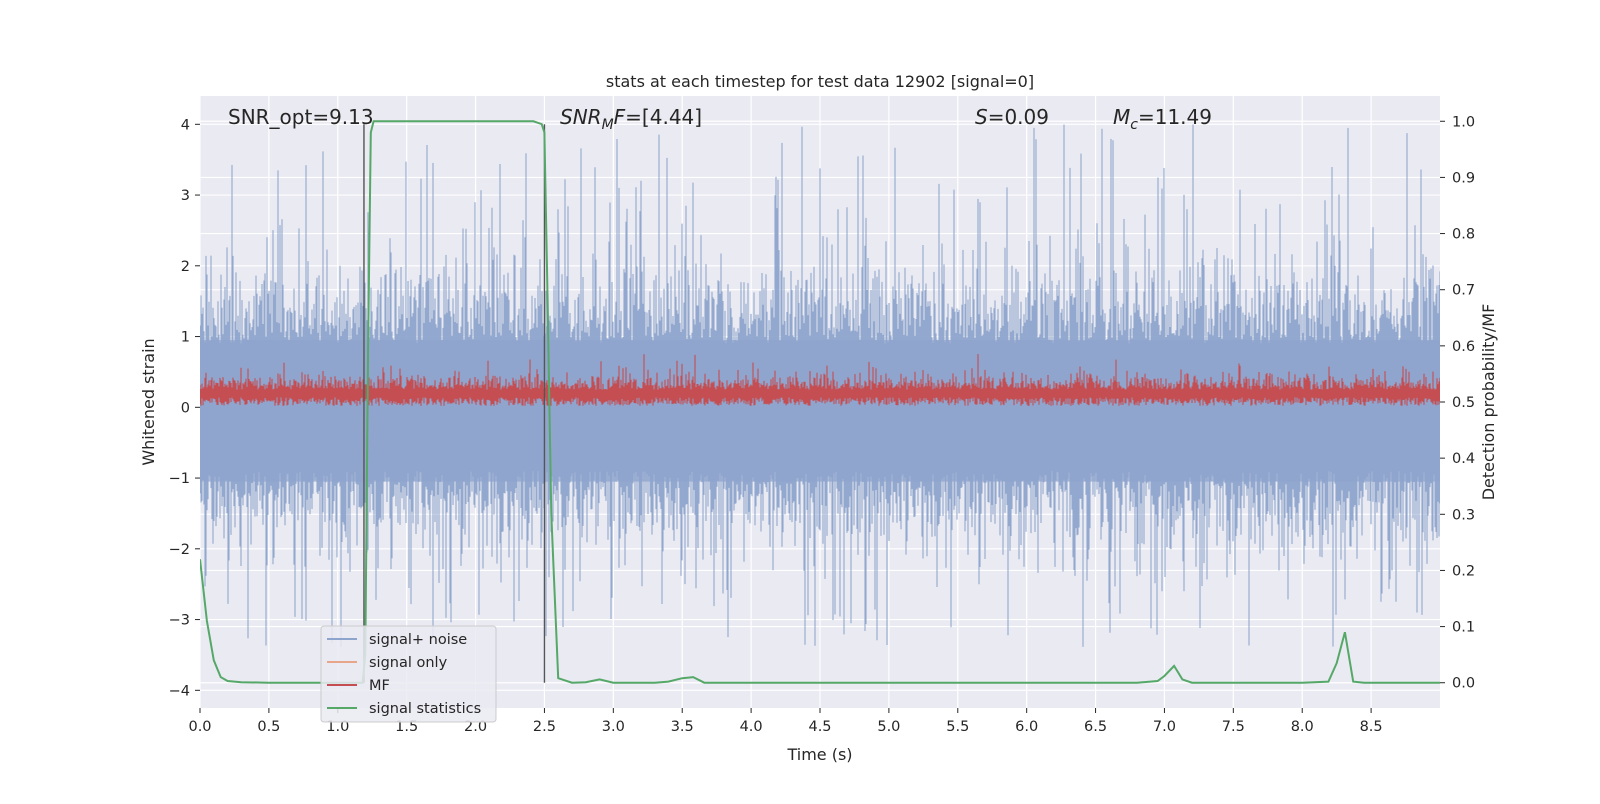 The image size is (1600, 804). Describe the element at coordinates (620, 117) in the screenshot. I see `annotation-snr-mf-var2: F` at that location.